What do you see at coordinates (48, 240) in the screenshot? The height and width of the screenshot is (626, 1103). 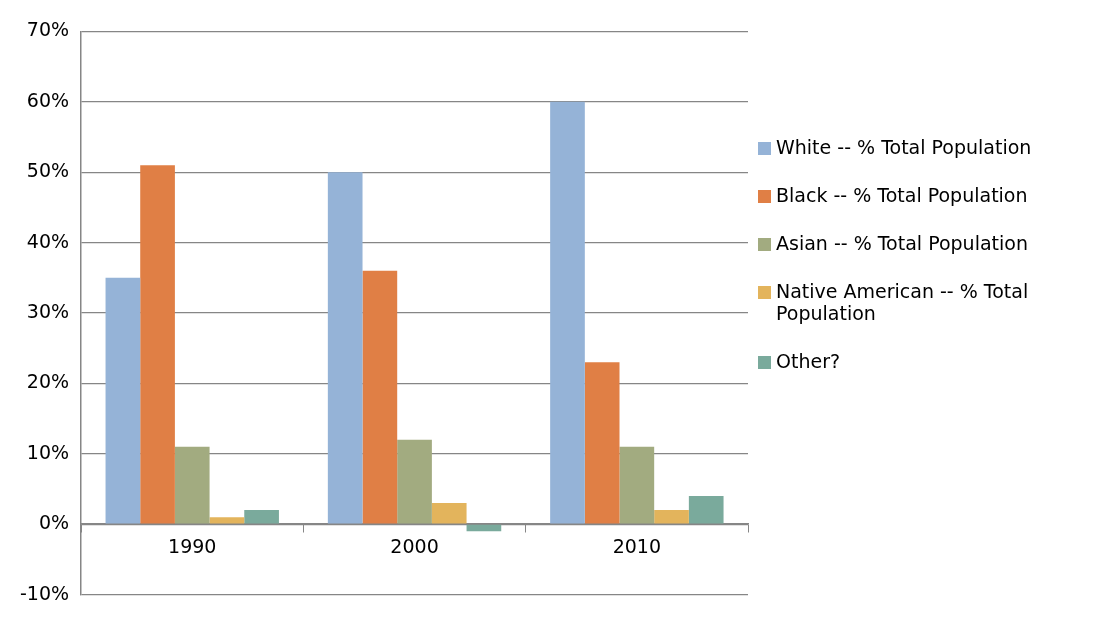 I see `y-tick-label: 40%` at bounding box center [48, 240].